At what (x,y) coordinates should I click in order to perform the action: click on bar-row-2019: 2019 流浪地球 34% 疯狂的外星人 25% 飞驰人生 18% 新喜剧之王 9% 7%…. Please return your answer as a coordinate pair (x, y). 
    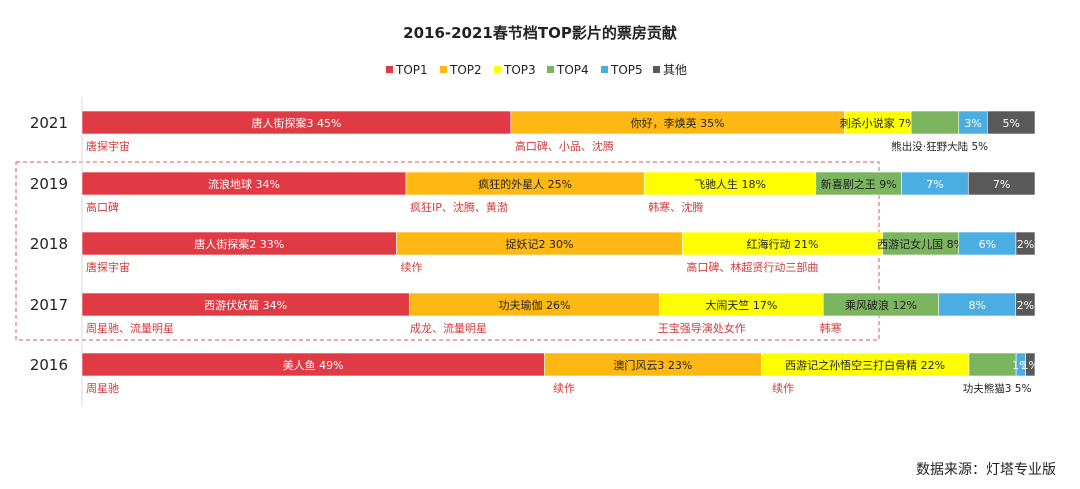
    Looking at the image, I should click on (533, 191).